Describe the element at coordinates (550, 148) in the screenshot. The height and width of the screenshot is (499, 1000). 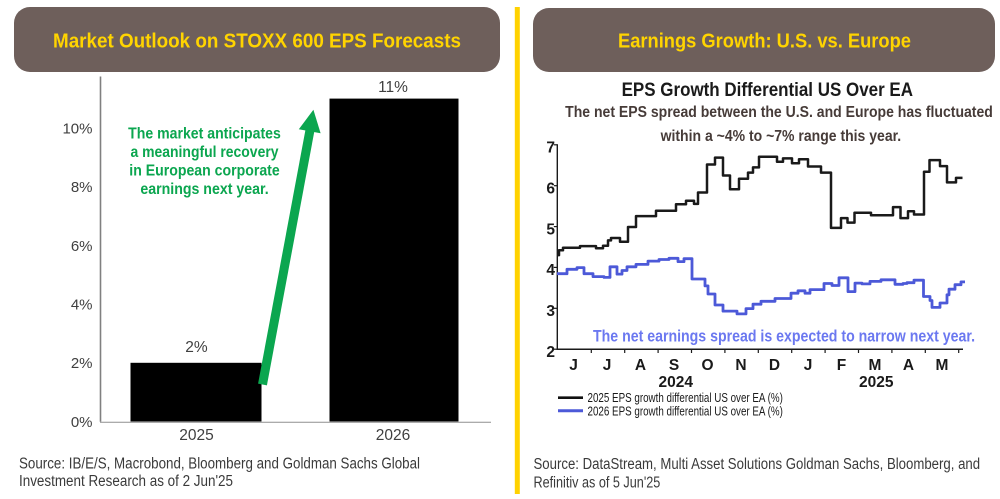
I see `svg-text: 7` at that location.